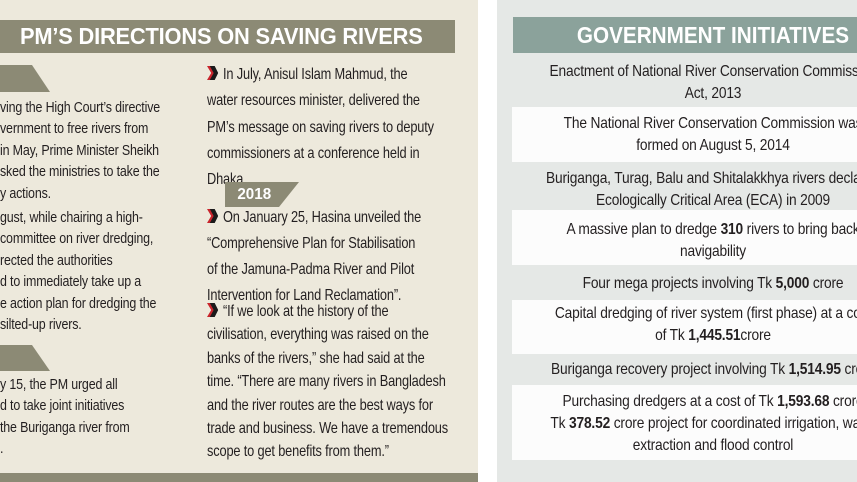 The image size is (857, 482). Describe the element at coordinates (25, 358) in the screenshot. I see `year-badge-cutoff-bottom` at that location.